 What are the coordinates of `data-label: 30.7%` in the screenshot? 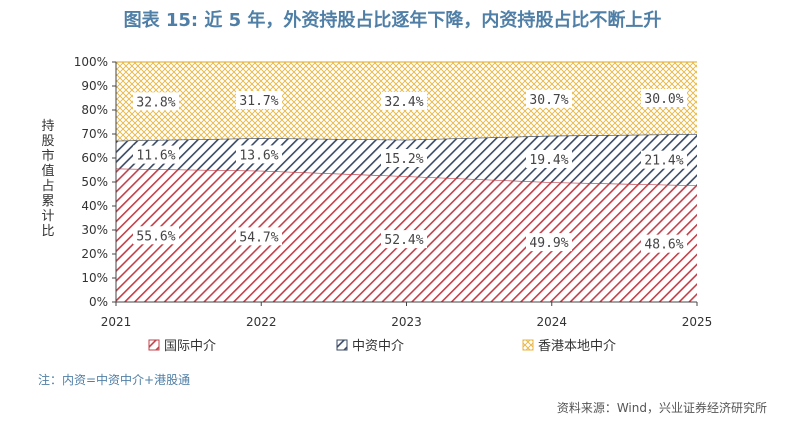 It's located at (548, 100).